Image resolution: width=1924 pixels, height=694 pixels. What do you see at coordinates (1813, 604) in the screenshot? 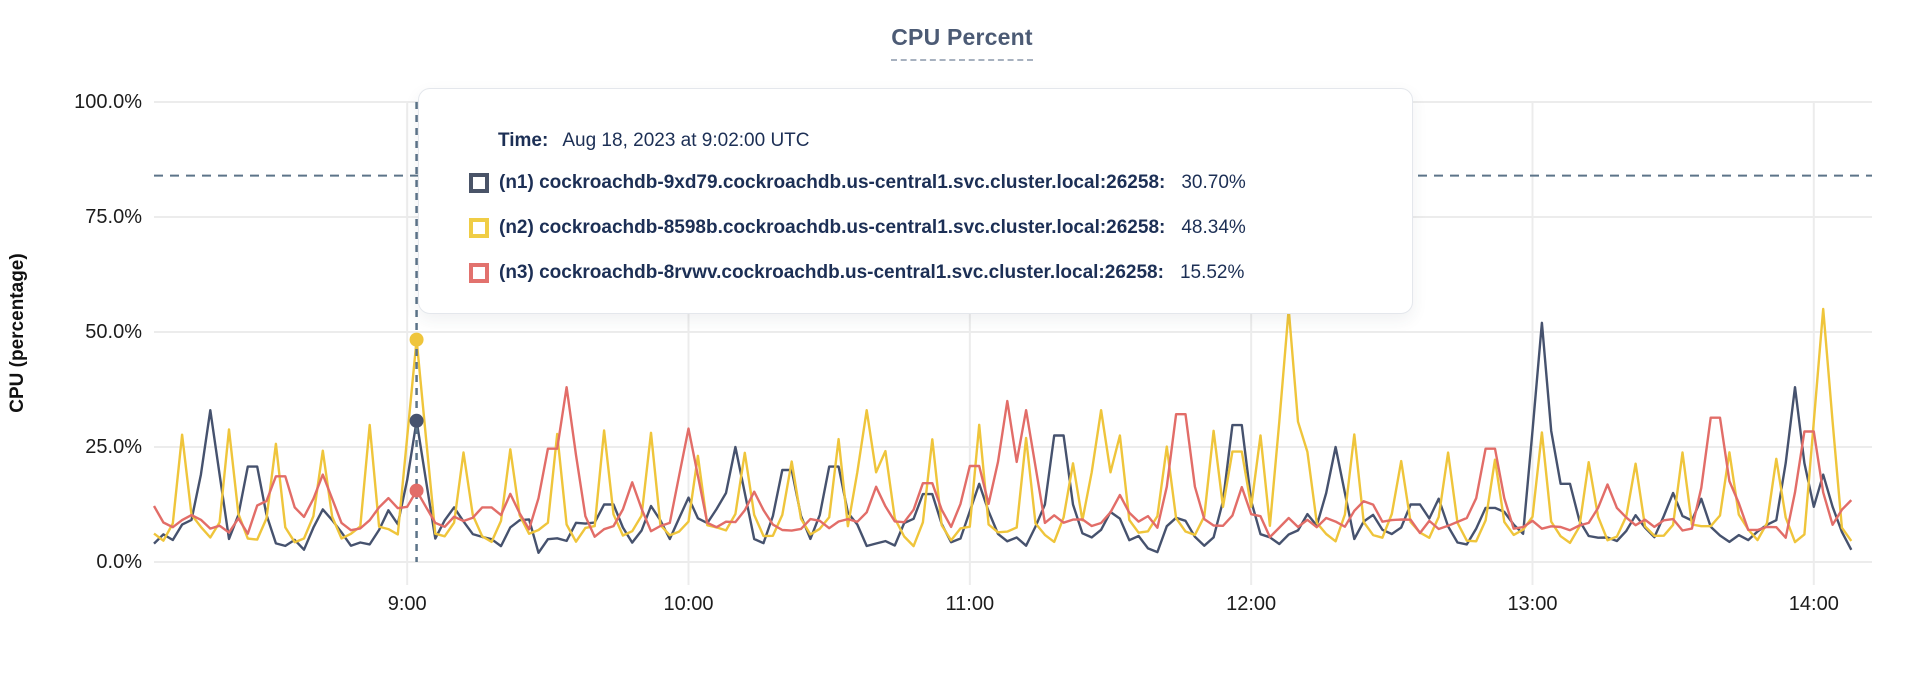
I see `x-tick-label: 14:00` at bounding box center [1813, 604].